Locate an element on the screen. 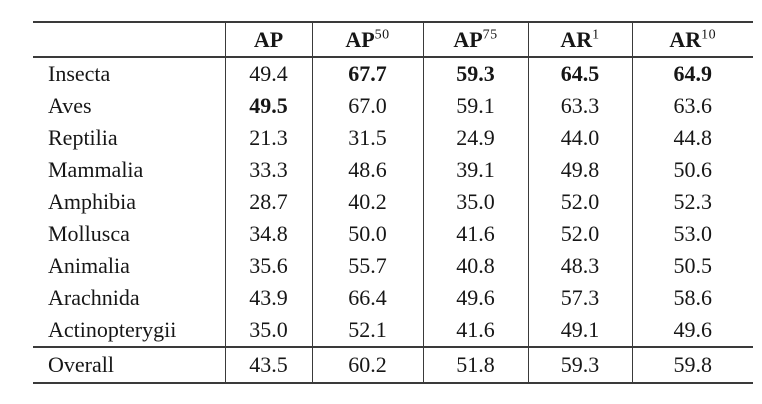 The width and height of the screenshot is (762, 404). table-row-overall: Overall 43.5 60.2 51.8 59.3 59.8 is located at coordinates (393, 364).